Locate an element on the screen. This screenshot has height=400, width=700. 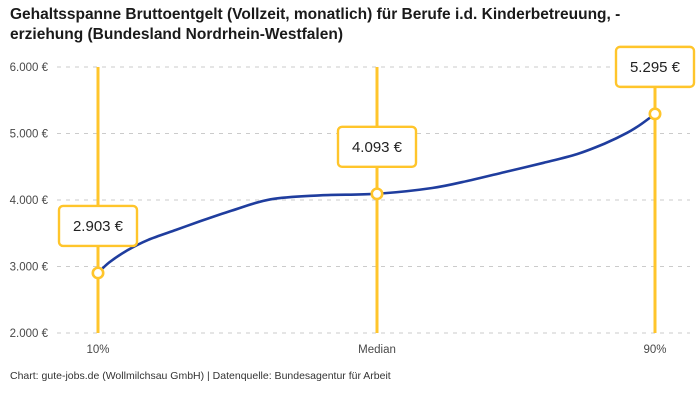
value-label: 2.903 € is located at coordinates (98, 226).